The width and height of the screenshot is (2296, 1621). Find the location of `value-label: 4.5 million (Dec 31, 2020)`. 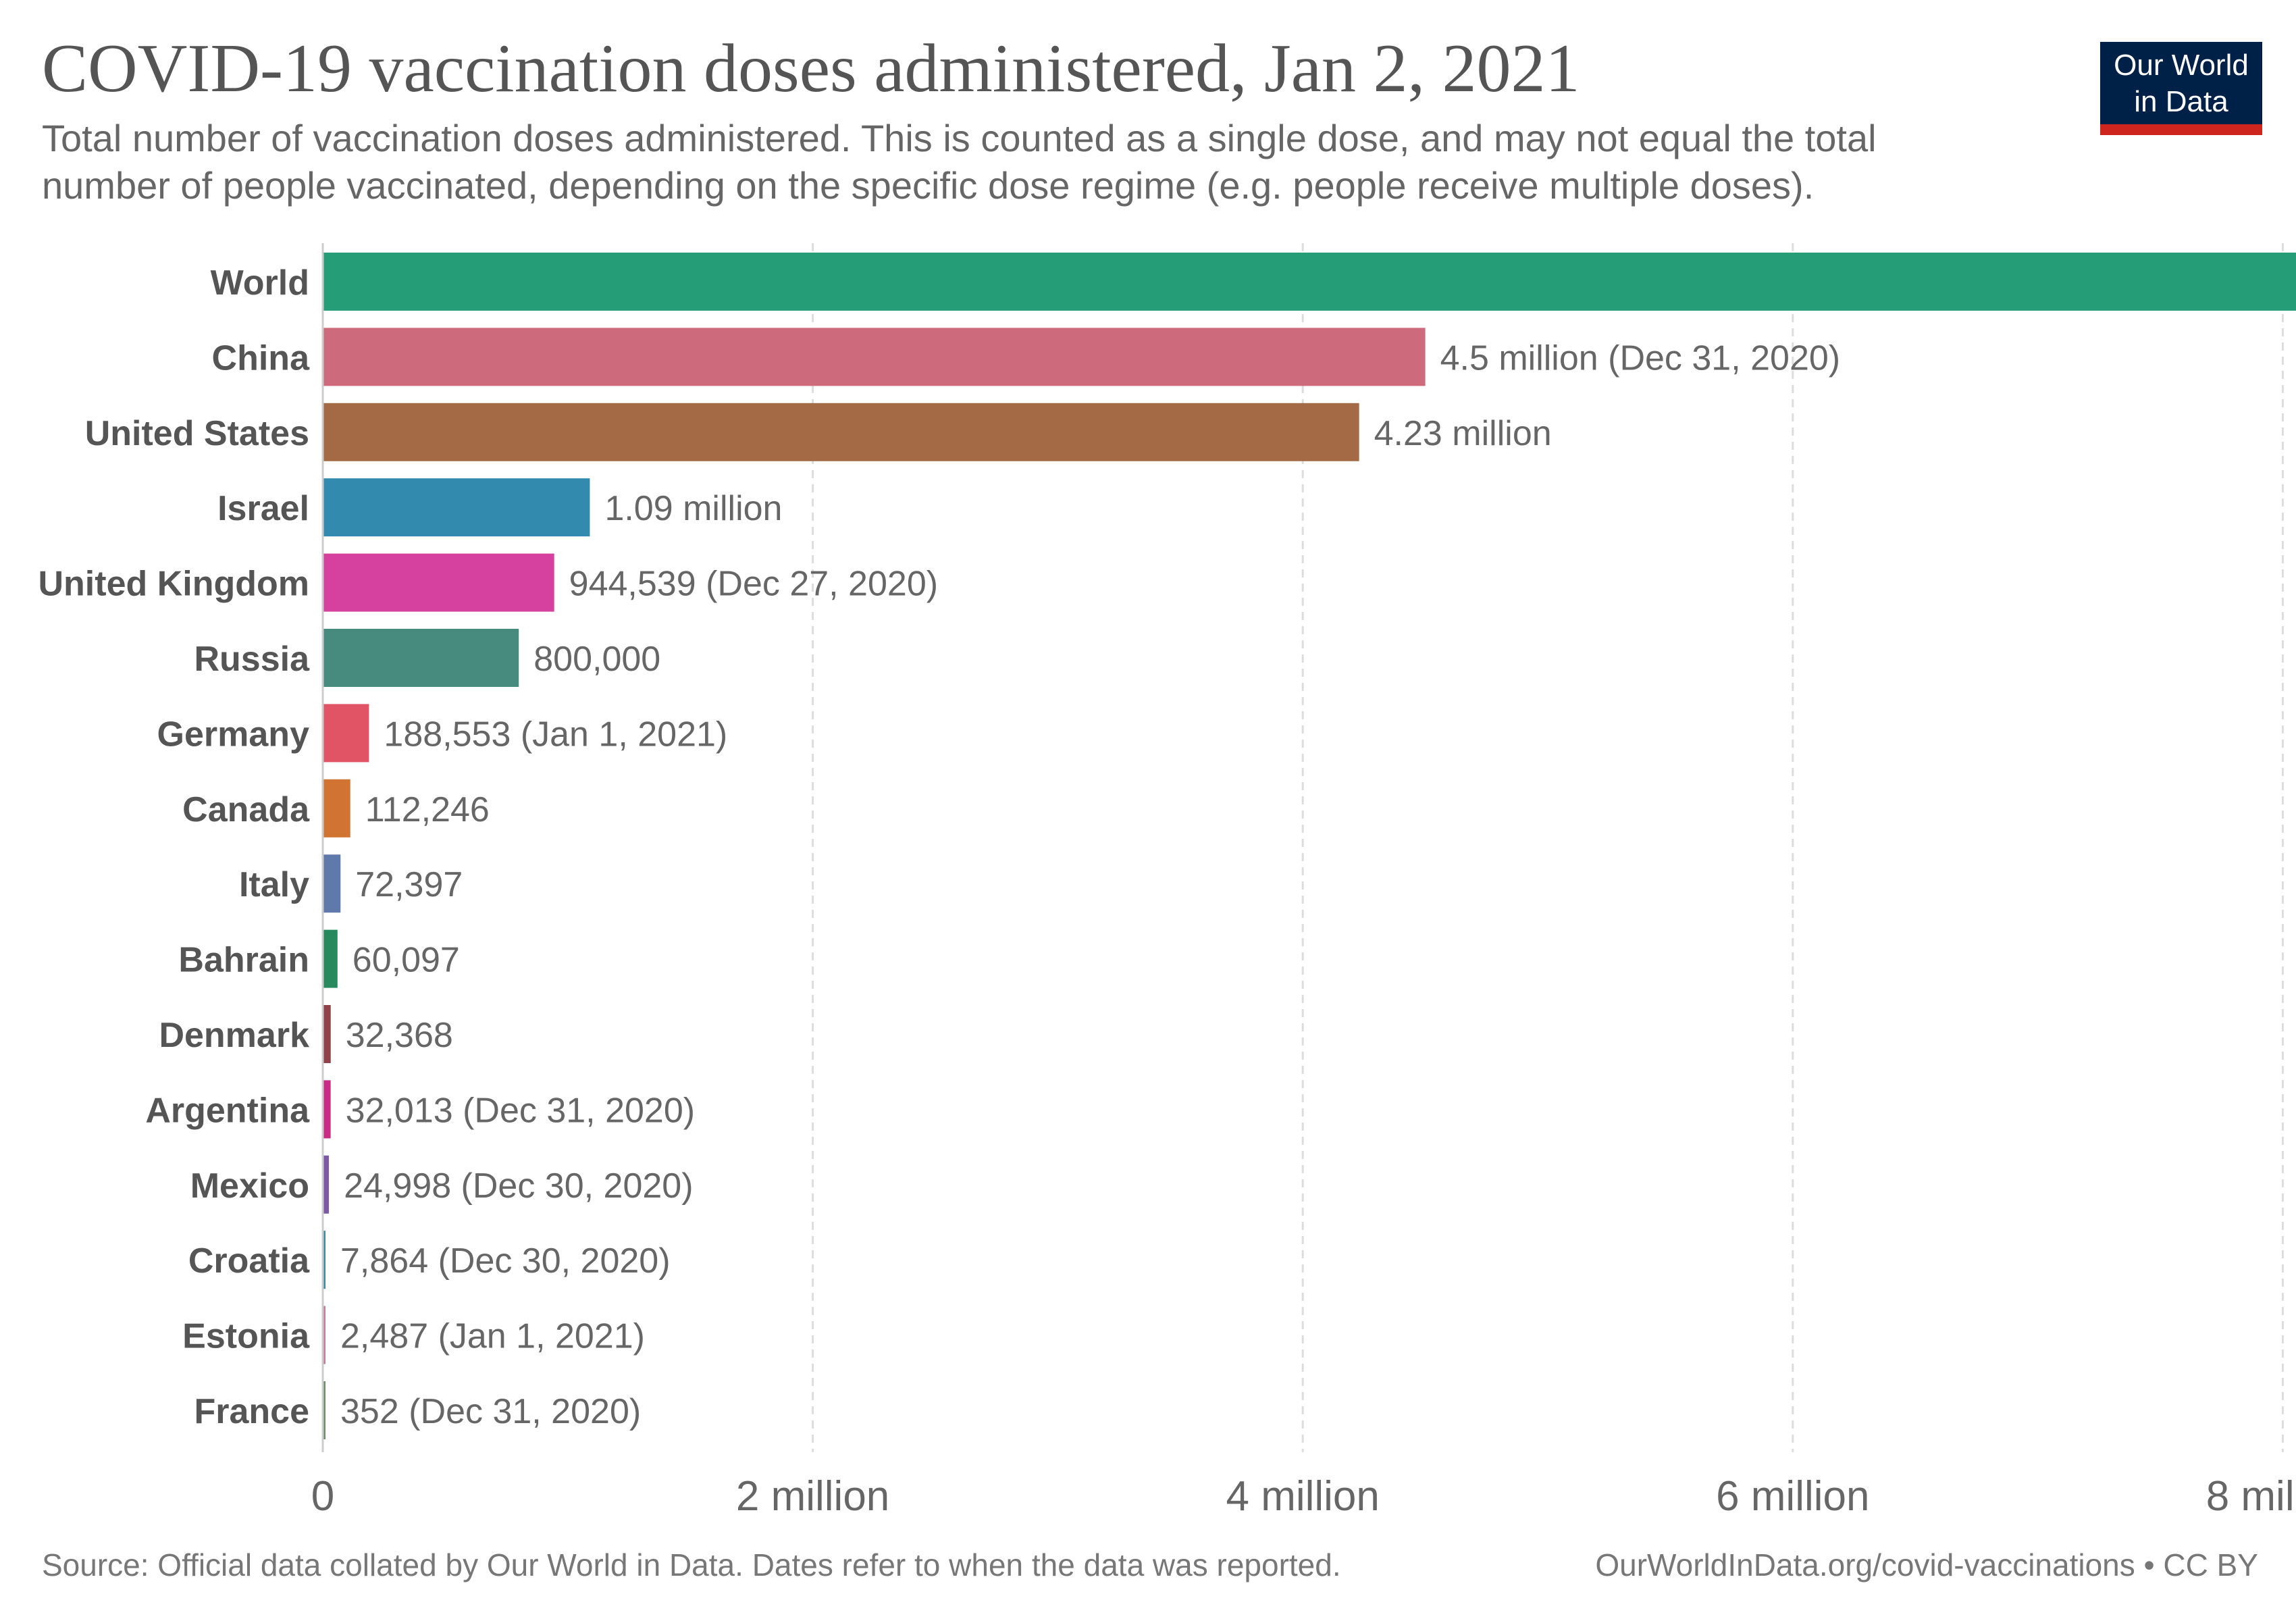

value-label: 4.5 million (Dec 31, 2020) is located at coordinates (1640, 358).